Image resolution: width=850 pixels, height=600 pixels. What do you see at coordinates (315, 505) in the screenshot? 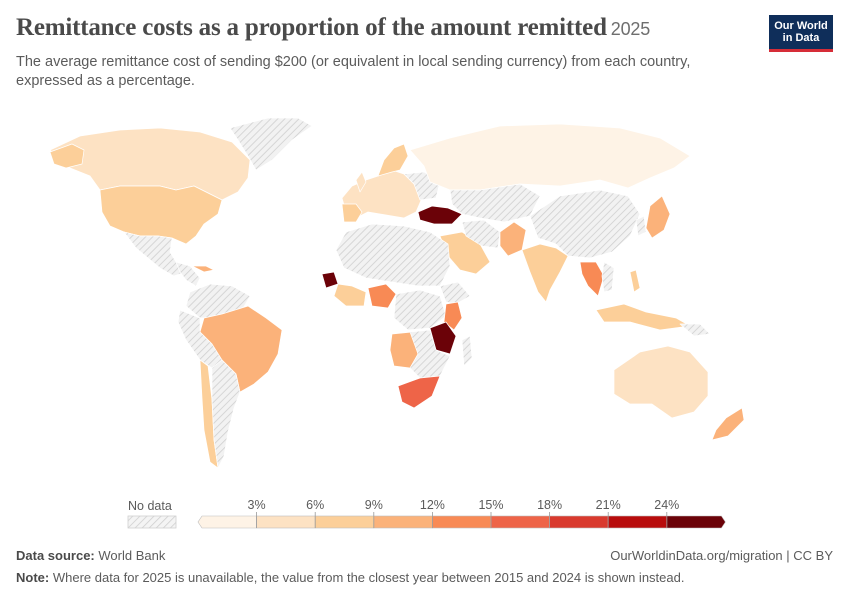
I see `legend-tick-label: 6%` at bounding box center [315, 505].